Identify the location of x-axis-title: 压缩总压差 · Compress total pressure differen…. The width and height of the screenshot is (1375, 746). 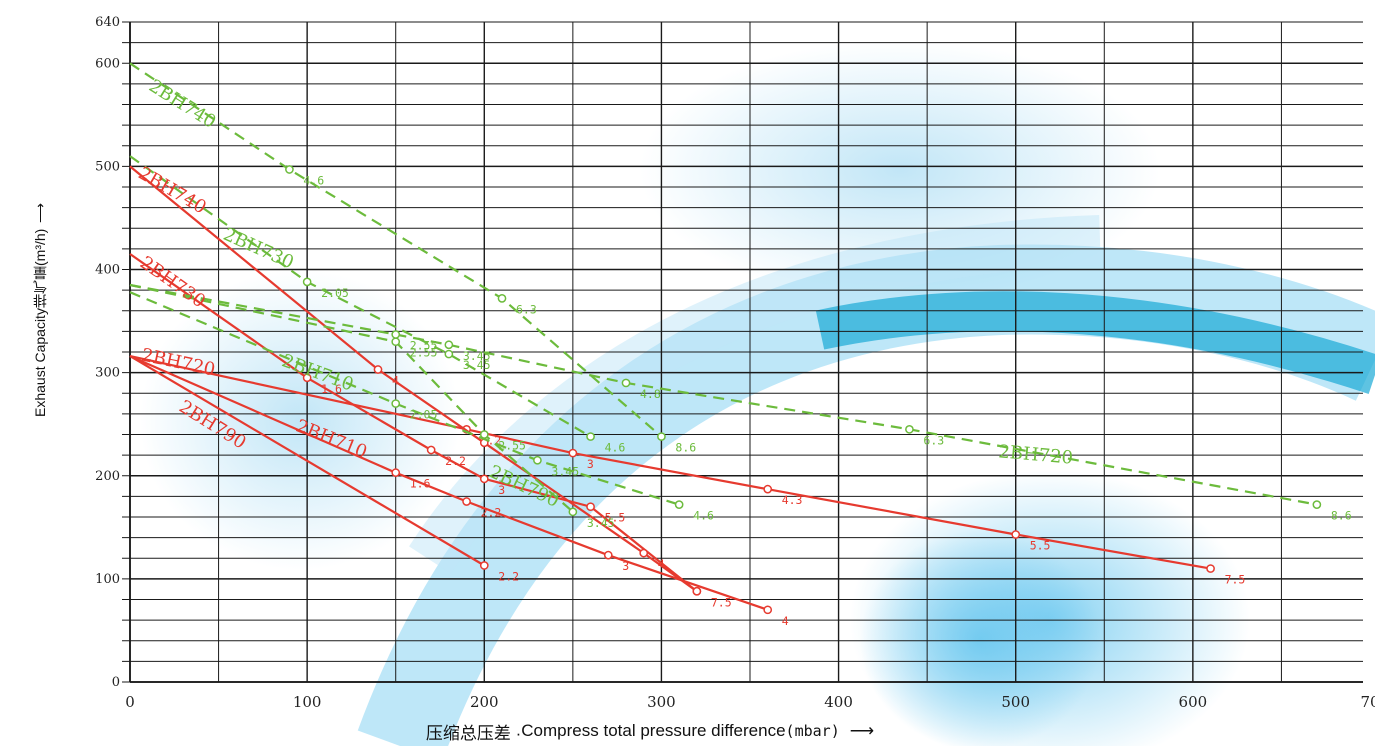
(650, 731).